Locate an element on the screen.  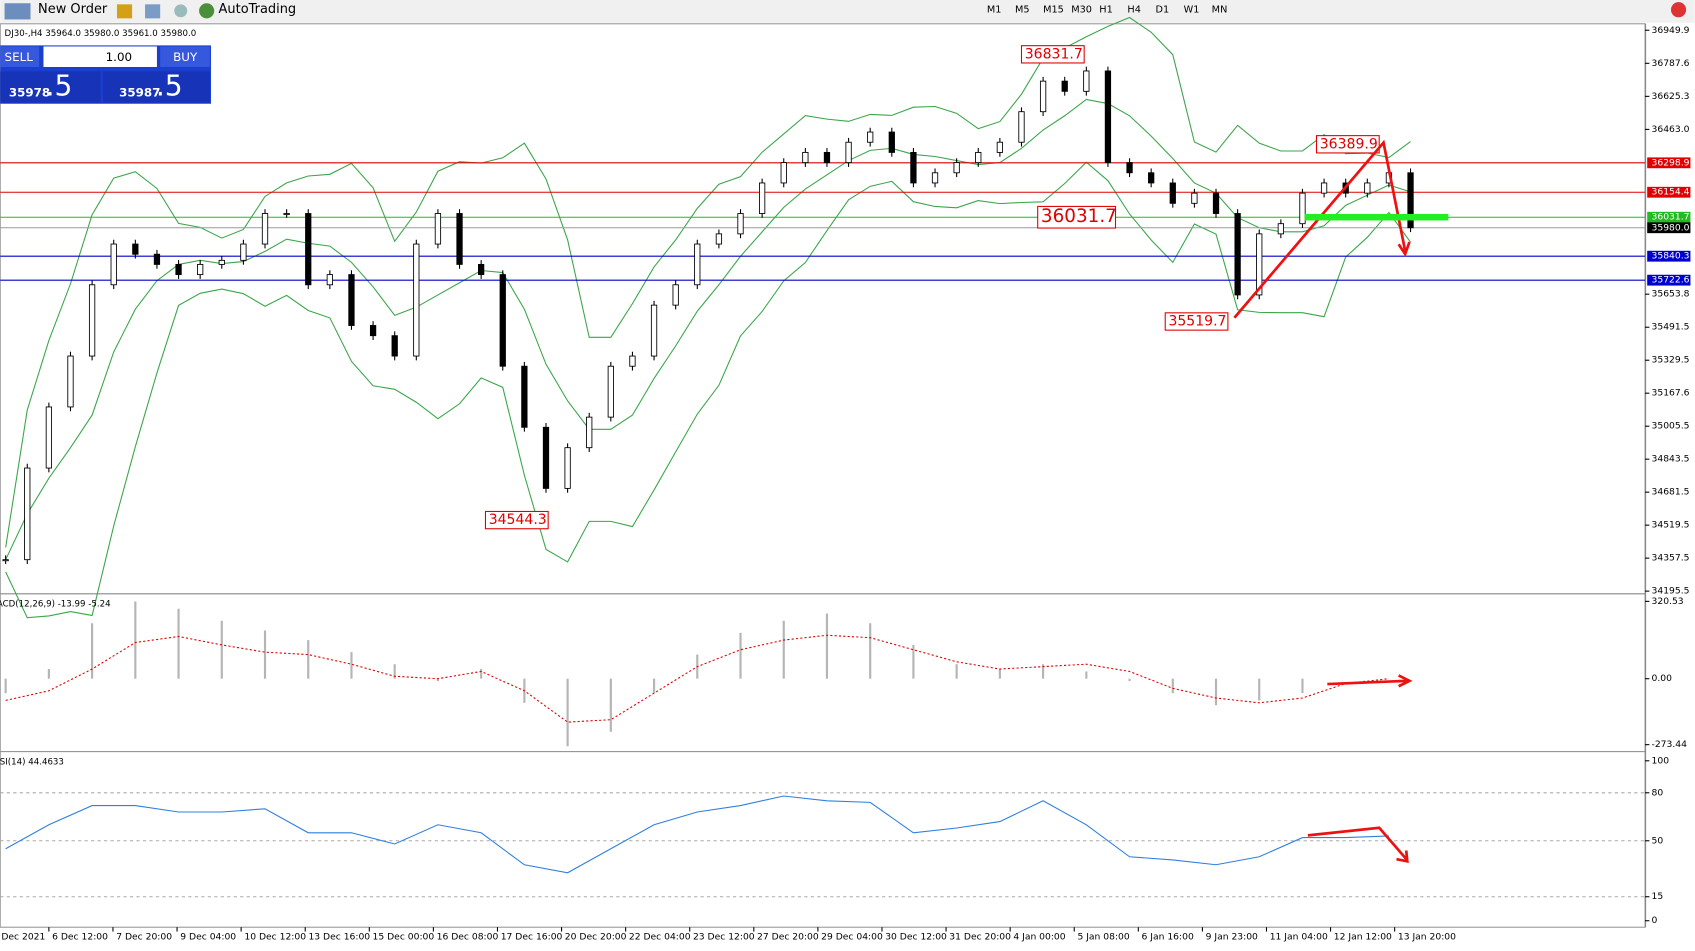
lot-value: 1.00 is located at coordinates (119, 57).